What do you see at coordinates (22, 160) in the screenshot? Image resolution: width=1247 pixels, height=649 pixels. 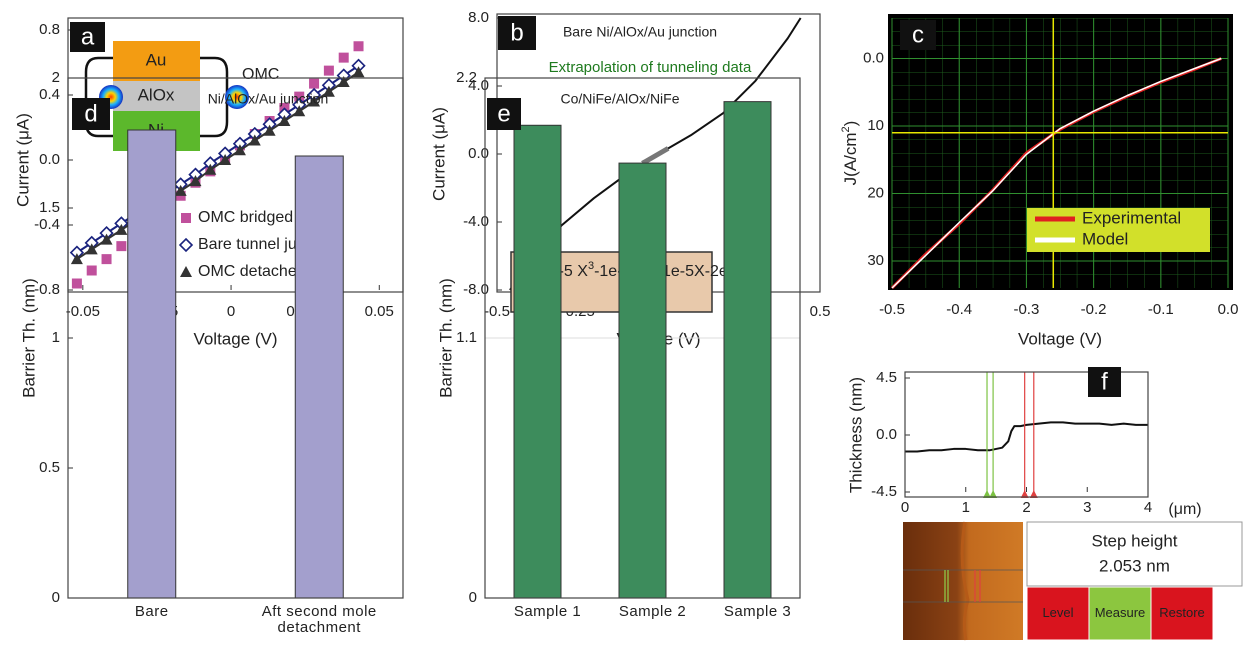 I see `y-axis-label: Current (μA)` at bounding box center [22, 160].